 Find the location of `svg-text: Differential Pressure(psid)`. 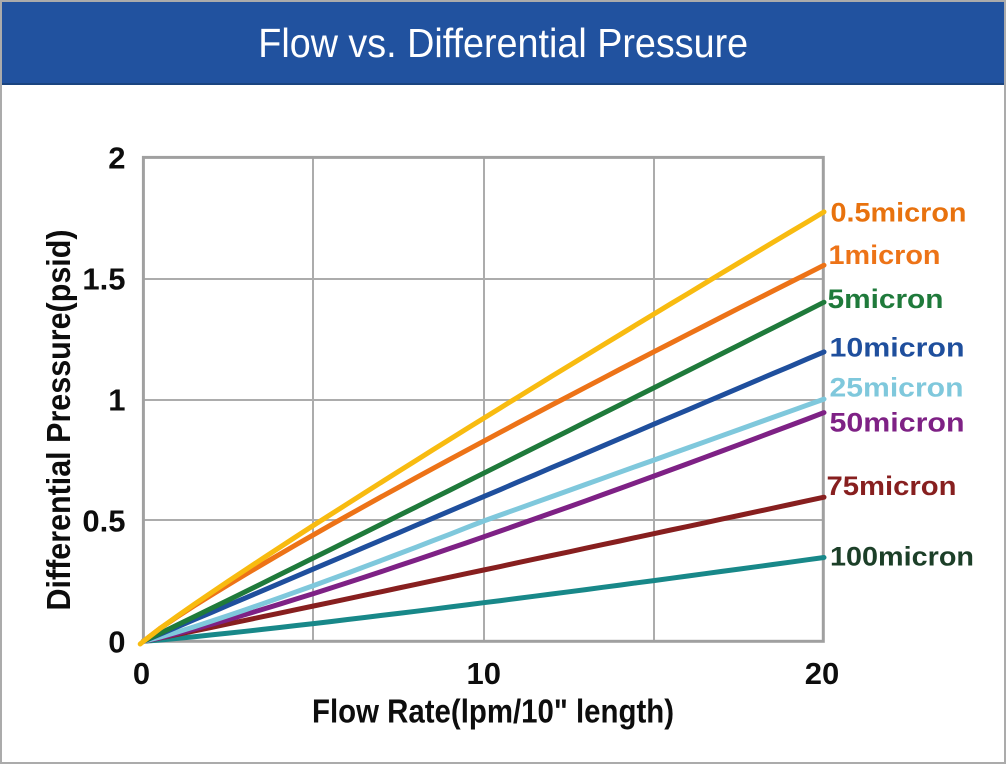

svg-text: Differential Pressure(psid) is located at coordinates (58, 420).